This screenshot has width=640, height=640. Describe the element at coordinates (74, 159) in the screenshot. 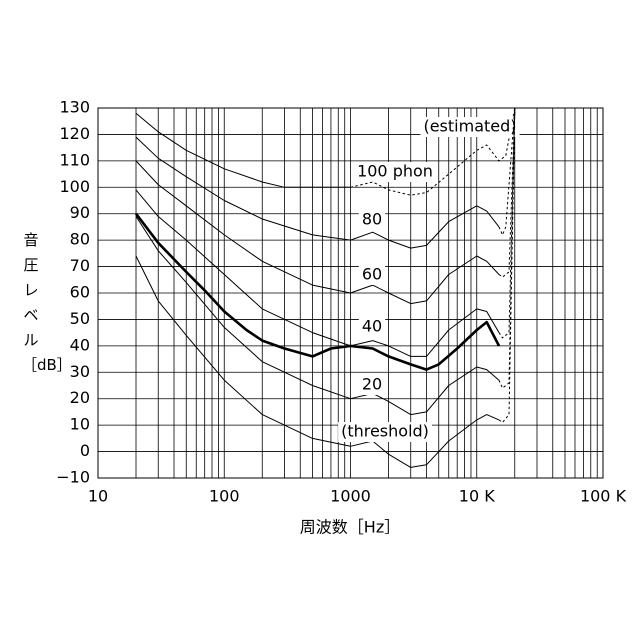

I see `y-tick-label: 110` at that location.